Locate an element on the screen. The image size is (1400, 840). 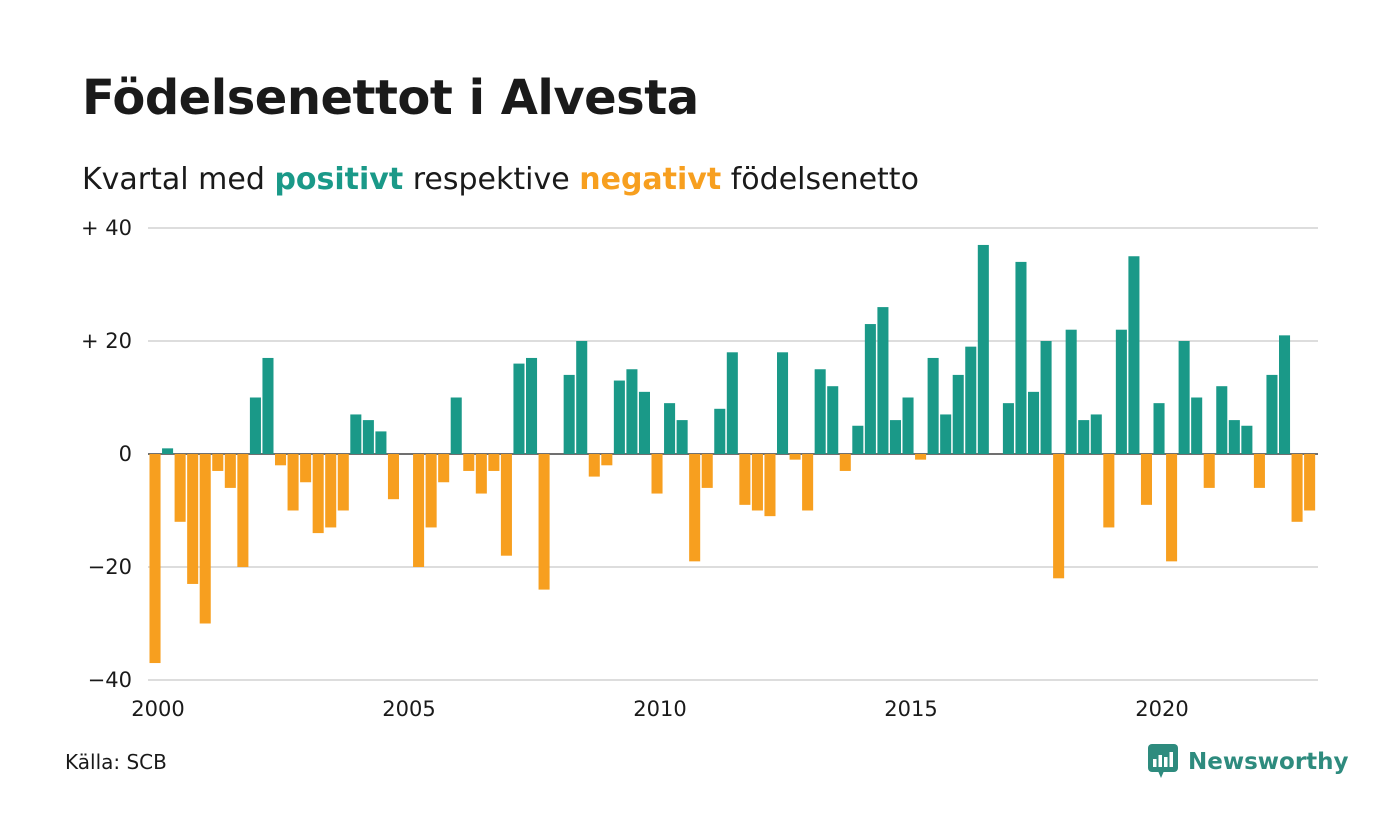
brand-logo: Newsworthy is located at coordinates (1248, 762).